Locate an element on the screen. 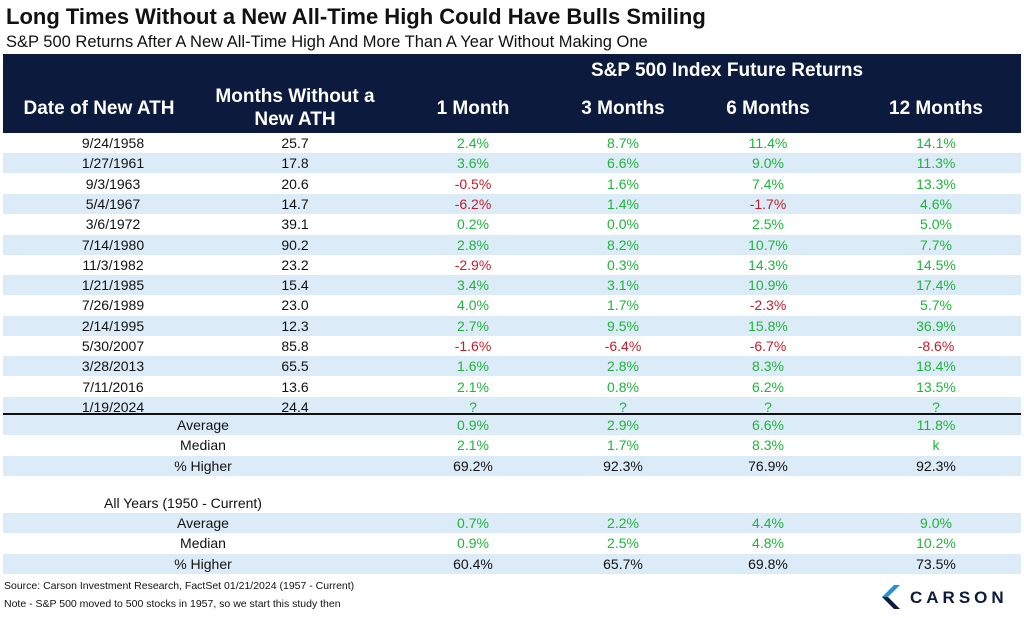 The width and height of the screenshot is (1024, 618). cell-months: 39.1 is located at coordinates (295, 224).